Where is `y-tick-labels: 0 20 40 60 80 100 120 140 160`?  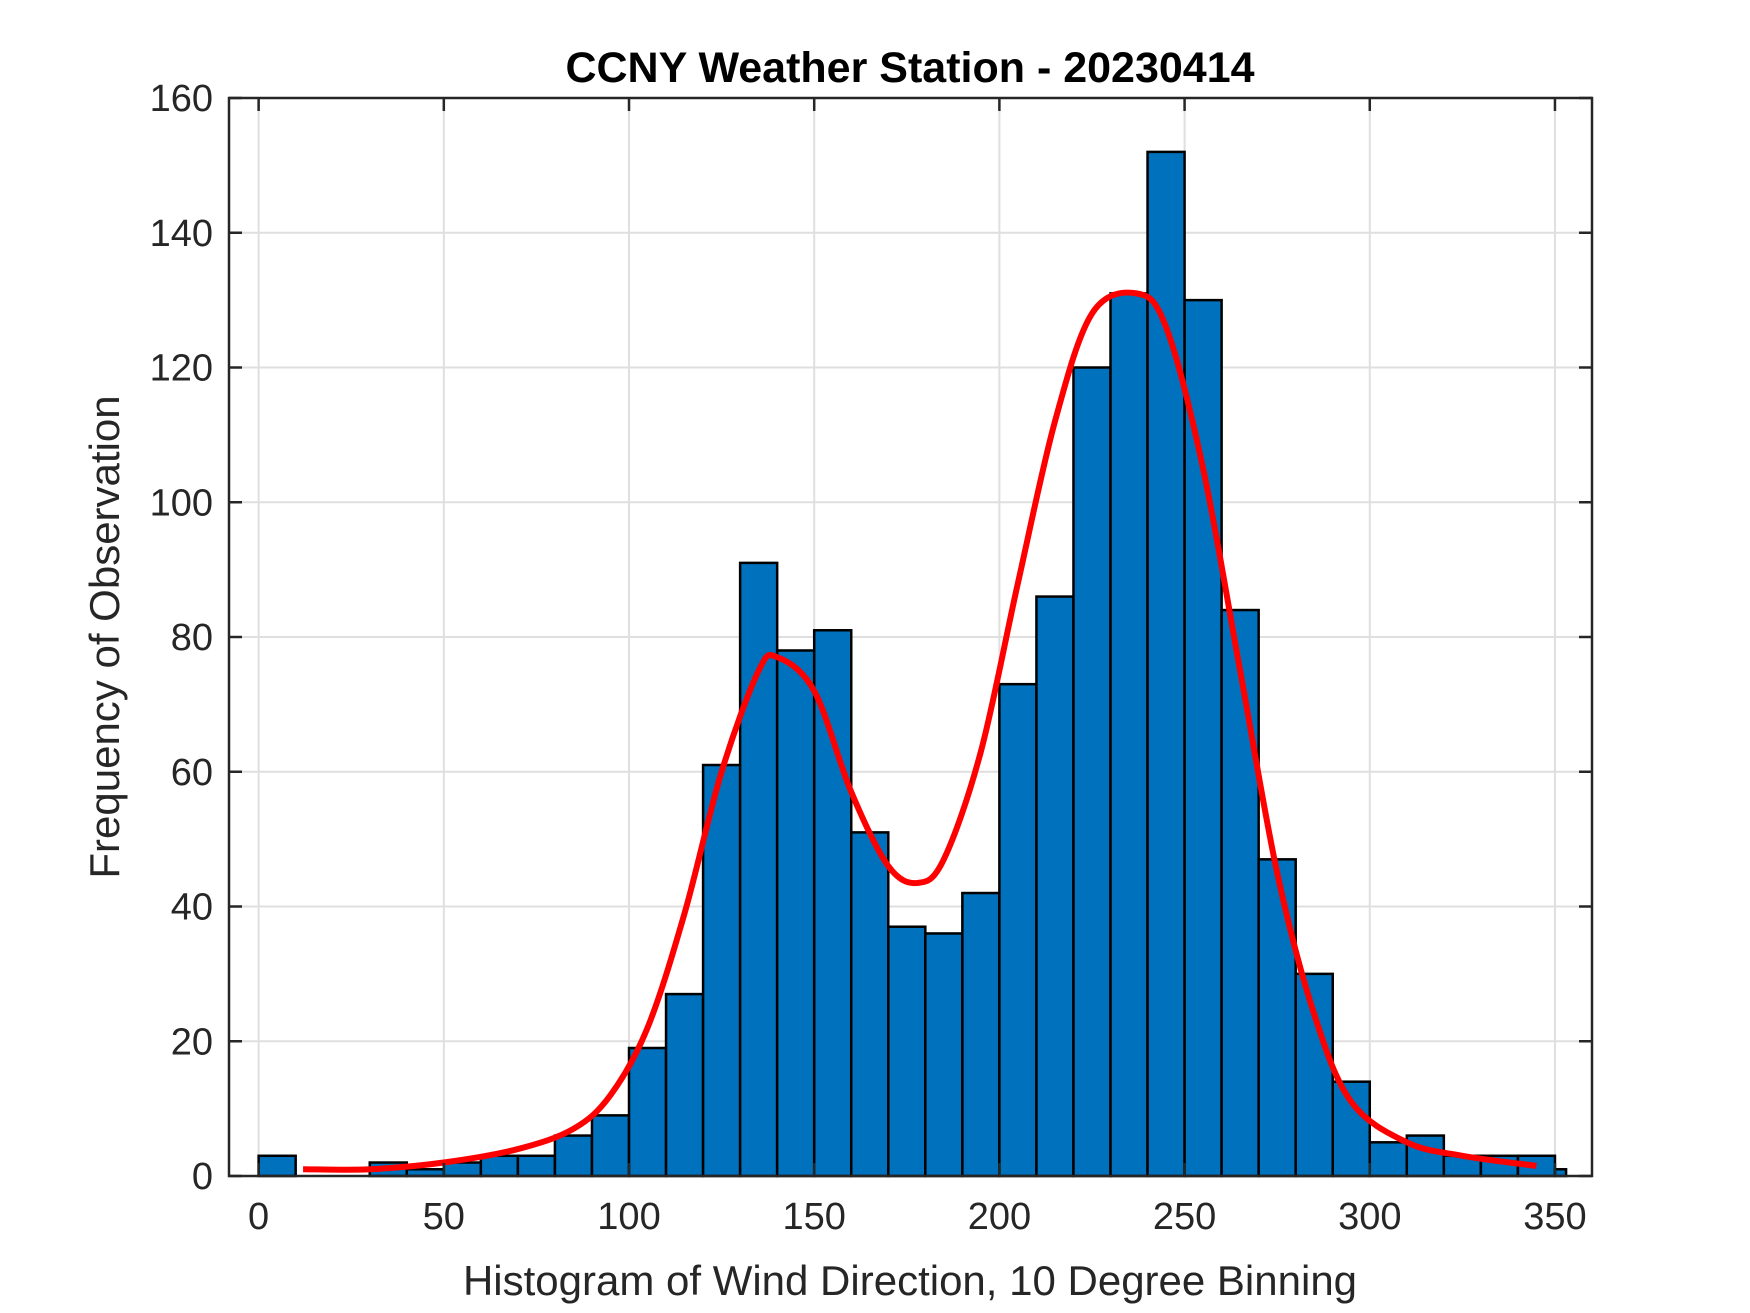 y-tick-labels: 0 20 40 60 80 100 120 140 160 is located at coordinates (181, 638).